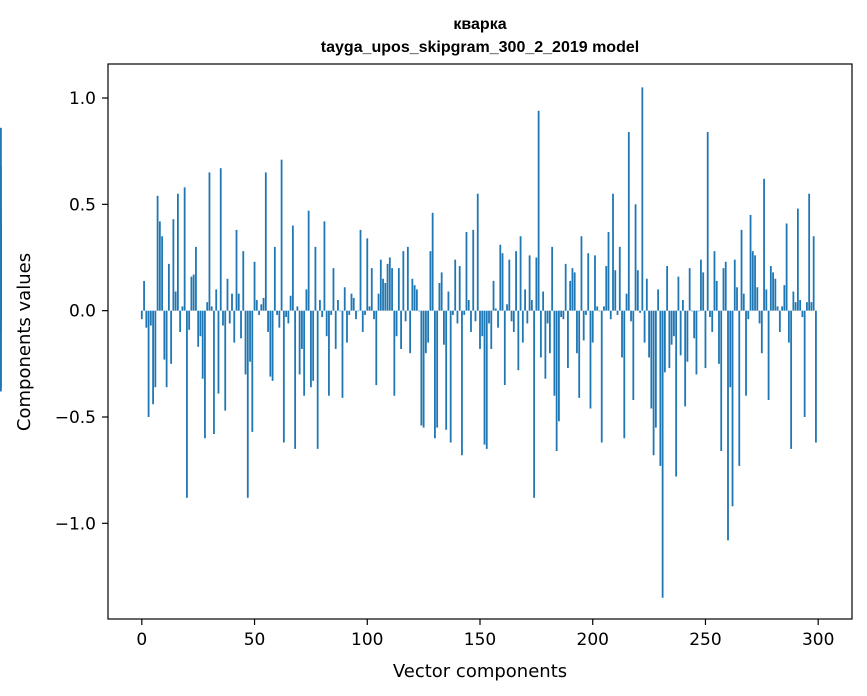 The image size is (867, 696). Describe the element at coordinates (480, 640) in the screenshot. I see `x-tick-label: 150` at that location.